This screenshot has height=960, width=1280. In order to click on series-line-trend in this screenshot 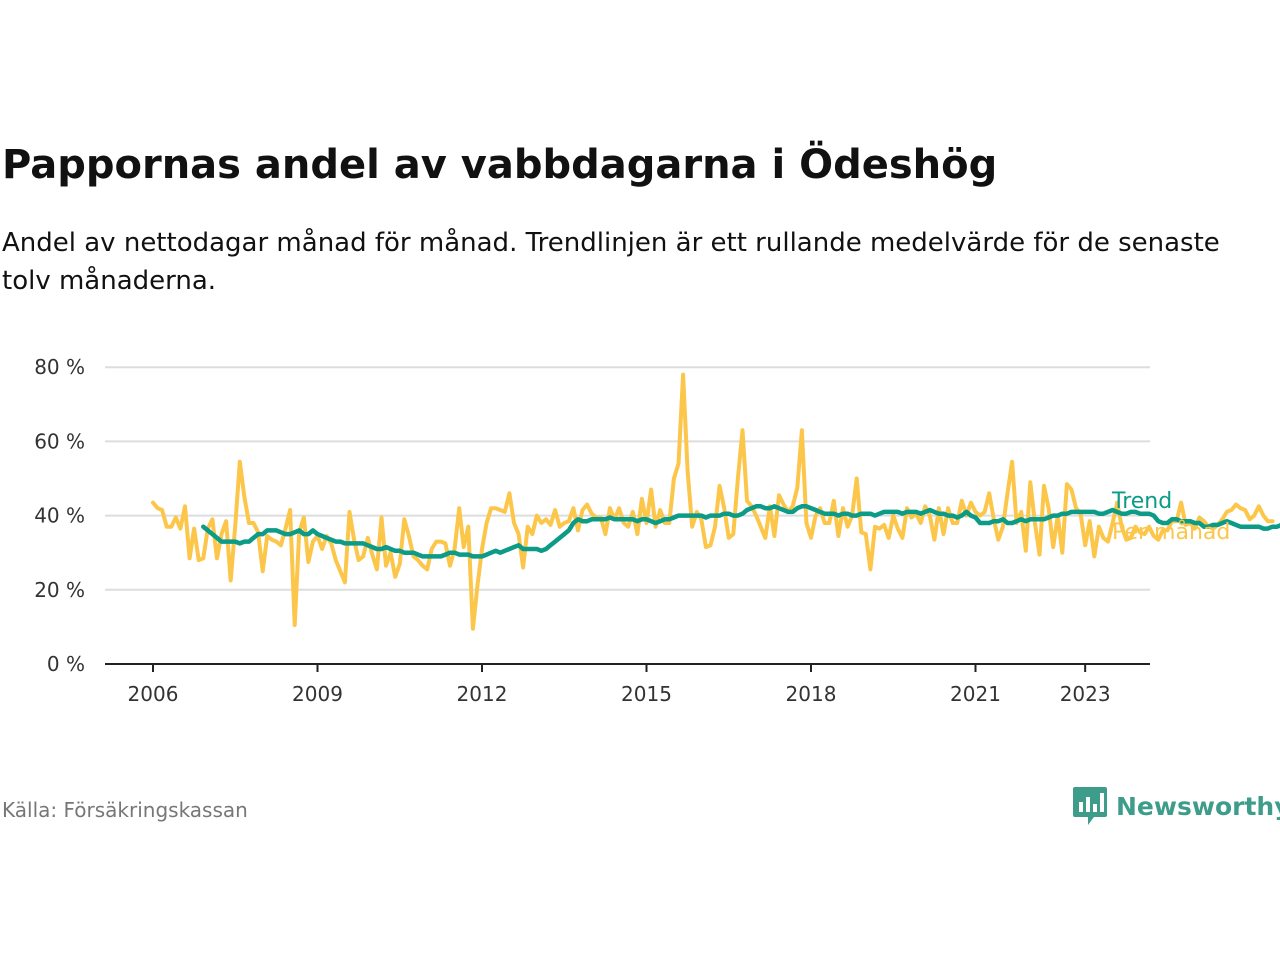, I will do `click(740, 531)`.